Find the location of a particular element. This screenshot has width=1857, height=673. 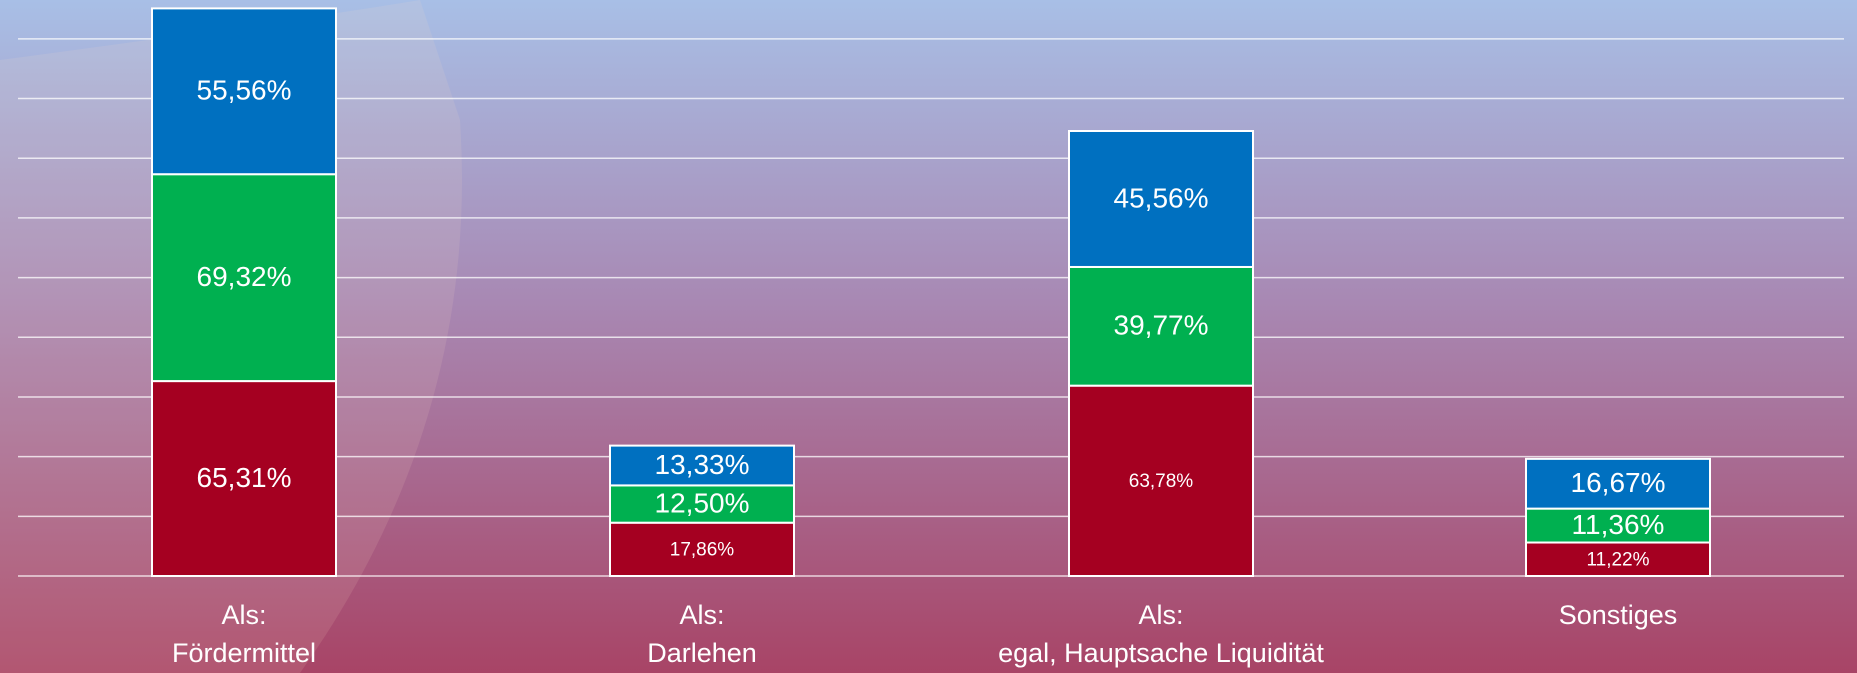

value-label: 65,31% is located at coordinates (244, 477).